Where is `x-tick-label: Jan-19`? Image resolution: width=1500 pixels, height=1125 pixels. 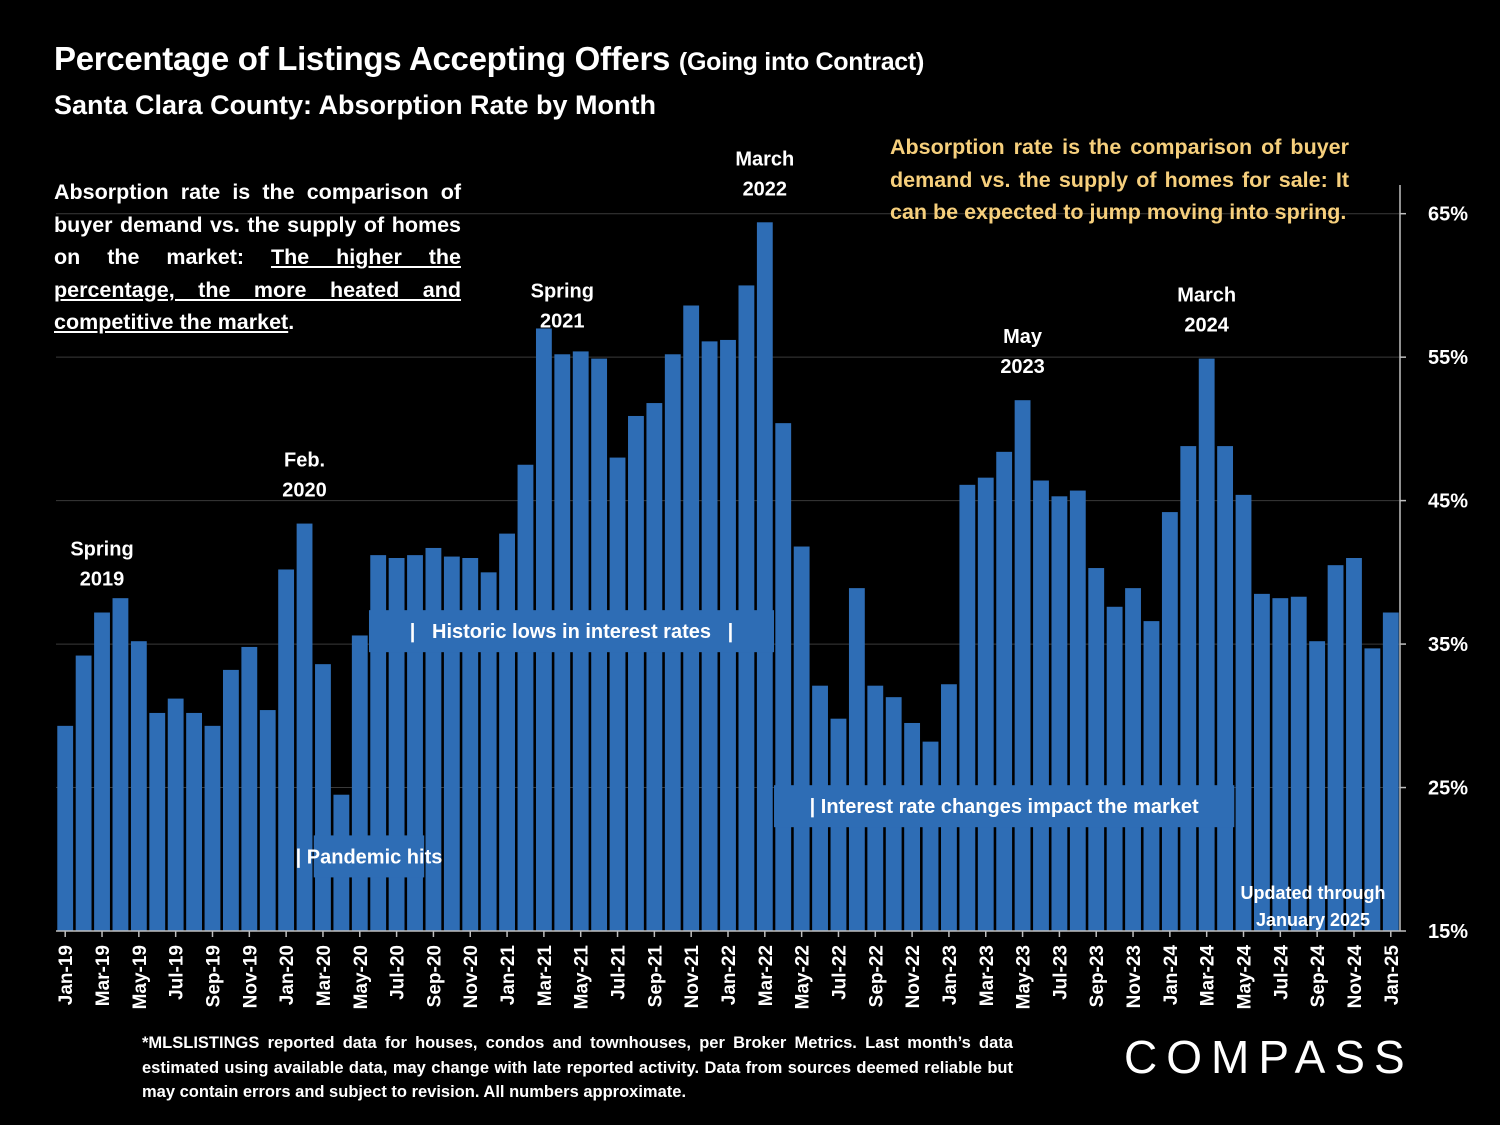
x-tick-label: Jan-19 is located at coordinates (66, 975).